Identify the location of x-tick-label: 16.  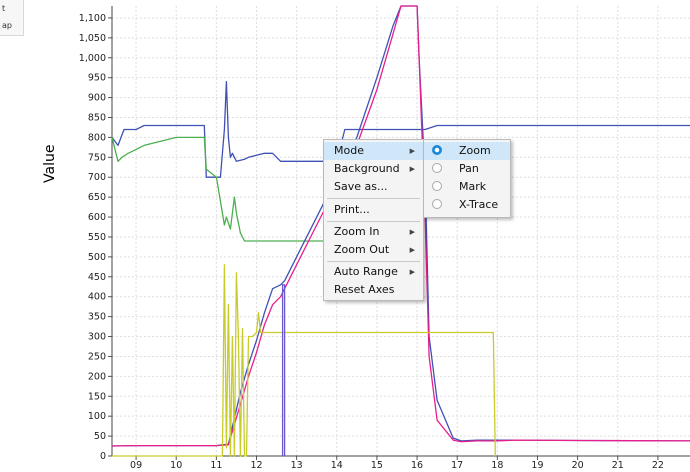
(417, 465).